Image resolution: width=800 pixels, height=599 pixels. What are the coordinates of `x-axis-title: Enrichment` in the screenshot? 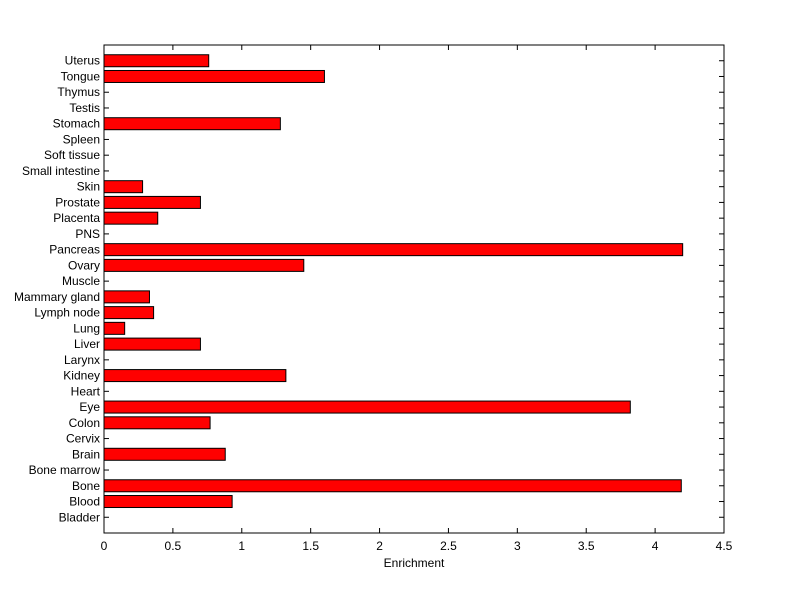 It's located at (414, 563).